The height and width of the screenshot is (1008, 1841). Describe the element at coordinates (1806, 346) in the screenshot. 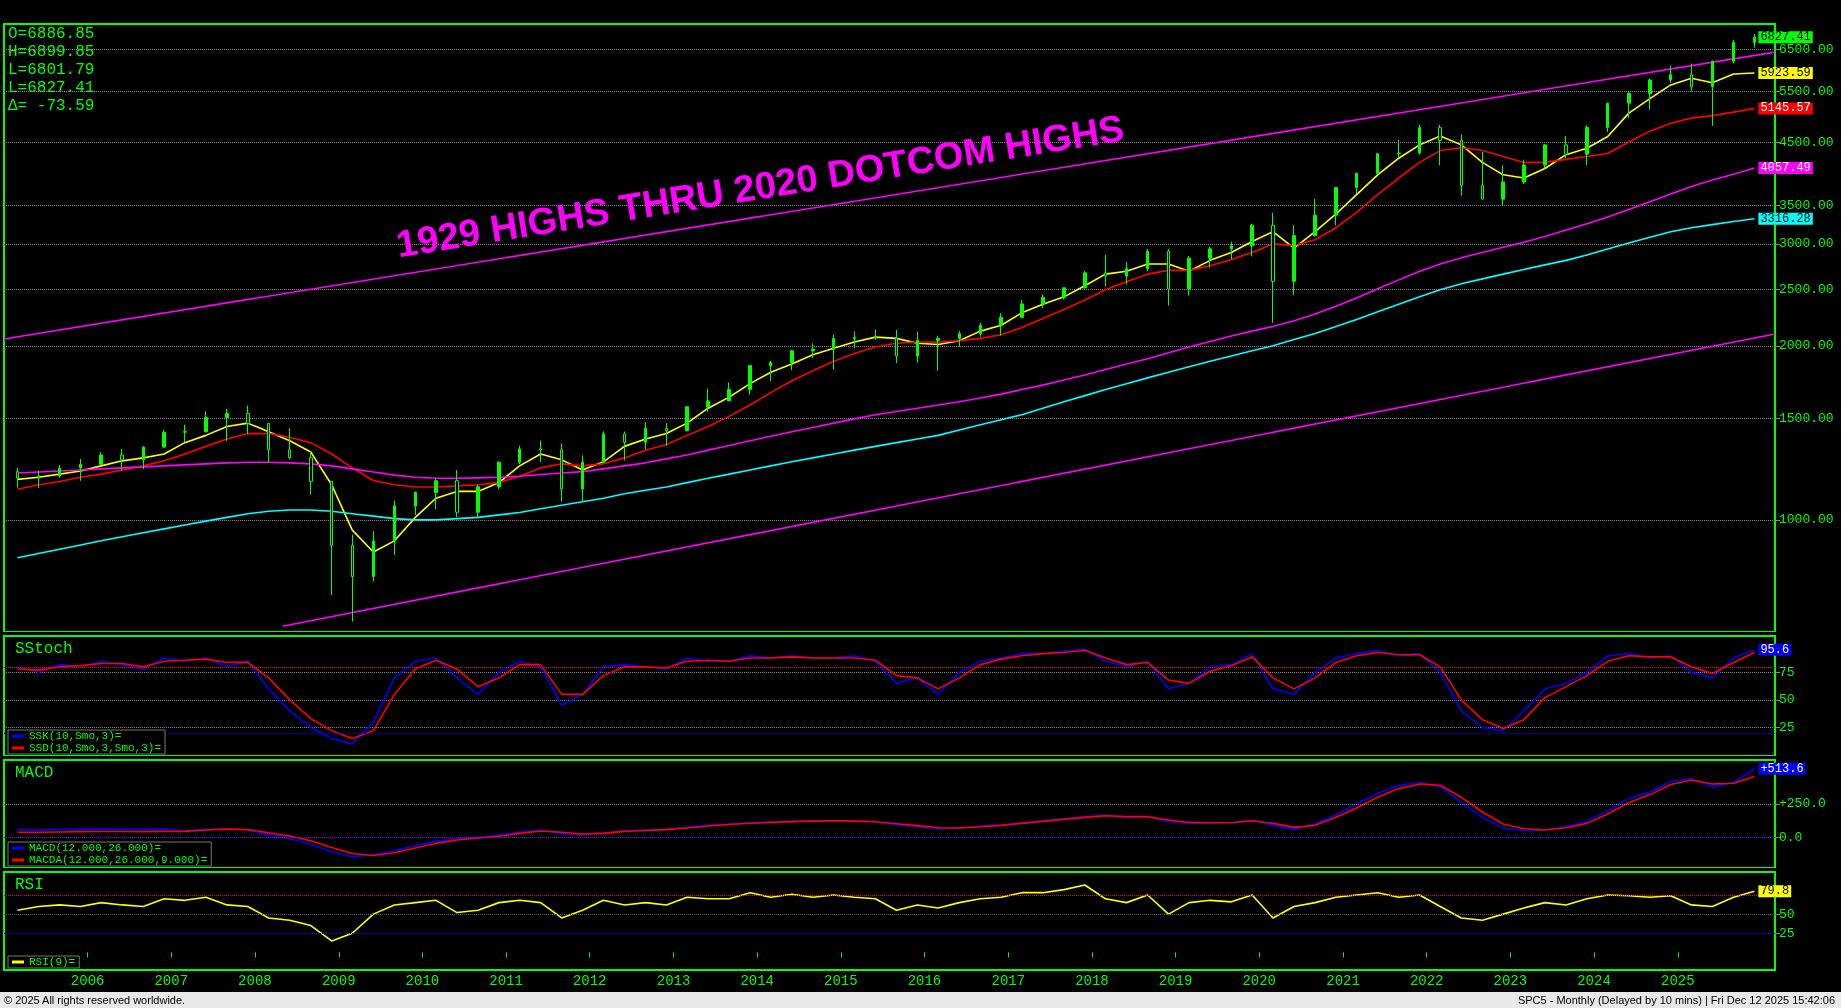

I see `y-tick-label: 2000.00` at that location.